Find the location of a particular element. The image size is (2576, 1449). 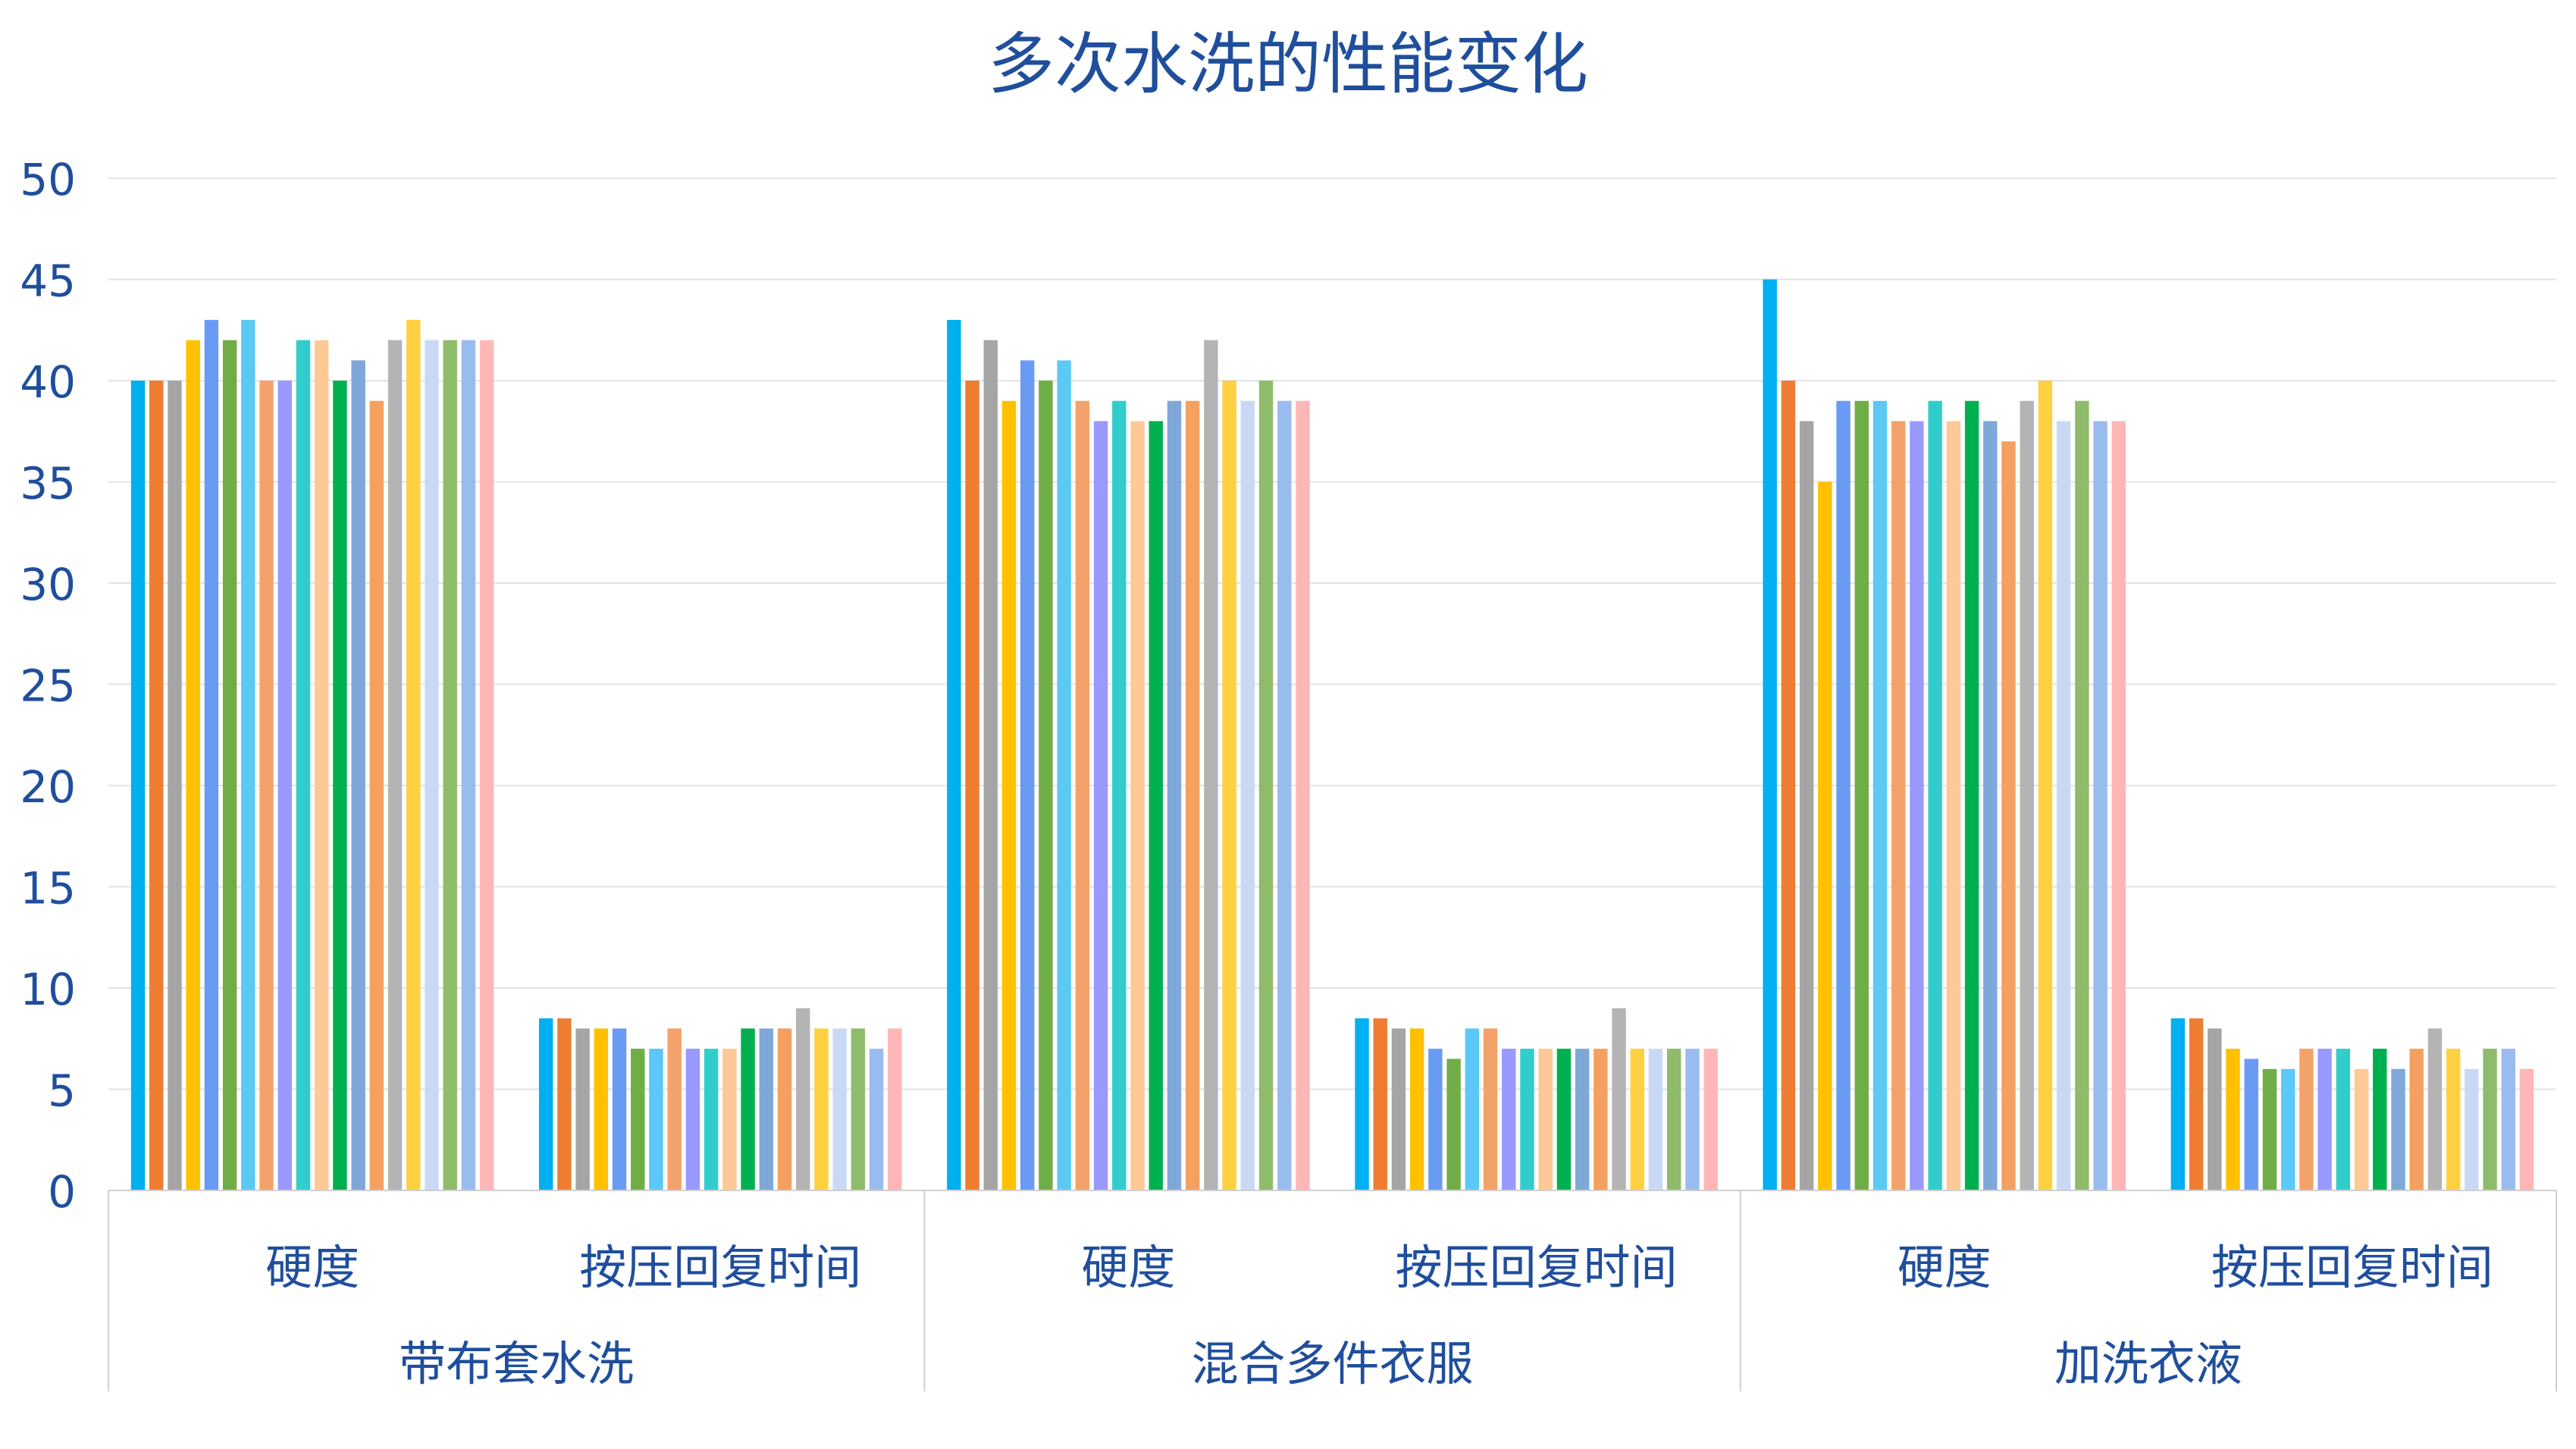

y-tick-label: 5 is located at coordinates (62, 1091).